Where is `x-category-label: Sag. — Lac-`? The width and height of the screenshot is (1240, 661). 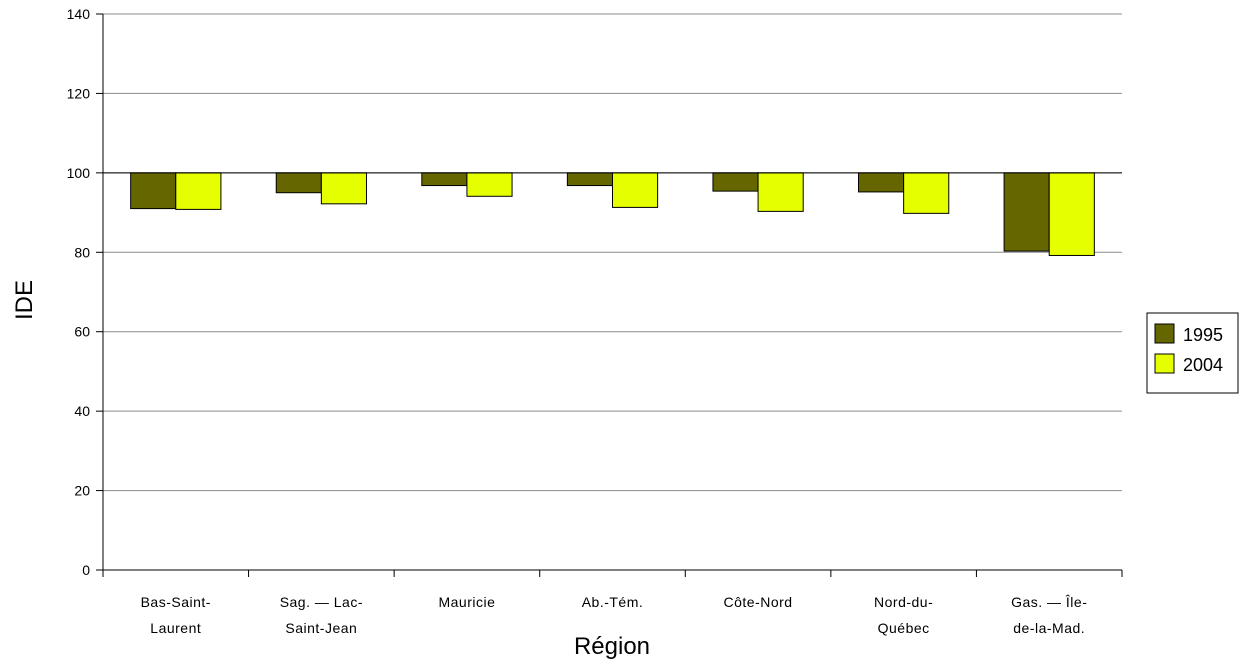
x-category-label: Sag. — Lac- is located at coordinates (321, 602).